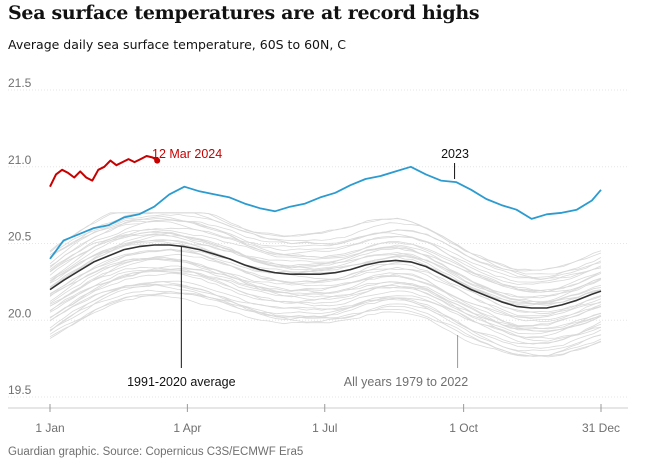  I want to click on y-tick-label: 19.5, so click(20, 390).